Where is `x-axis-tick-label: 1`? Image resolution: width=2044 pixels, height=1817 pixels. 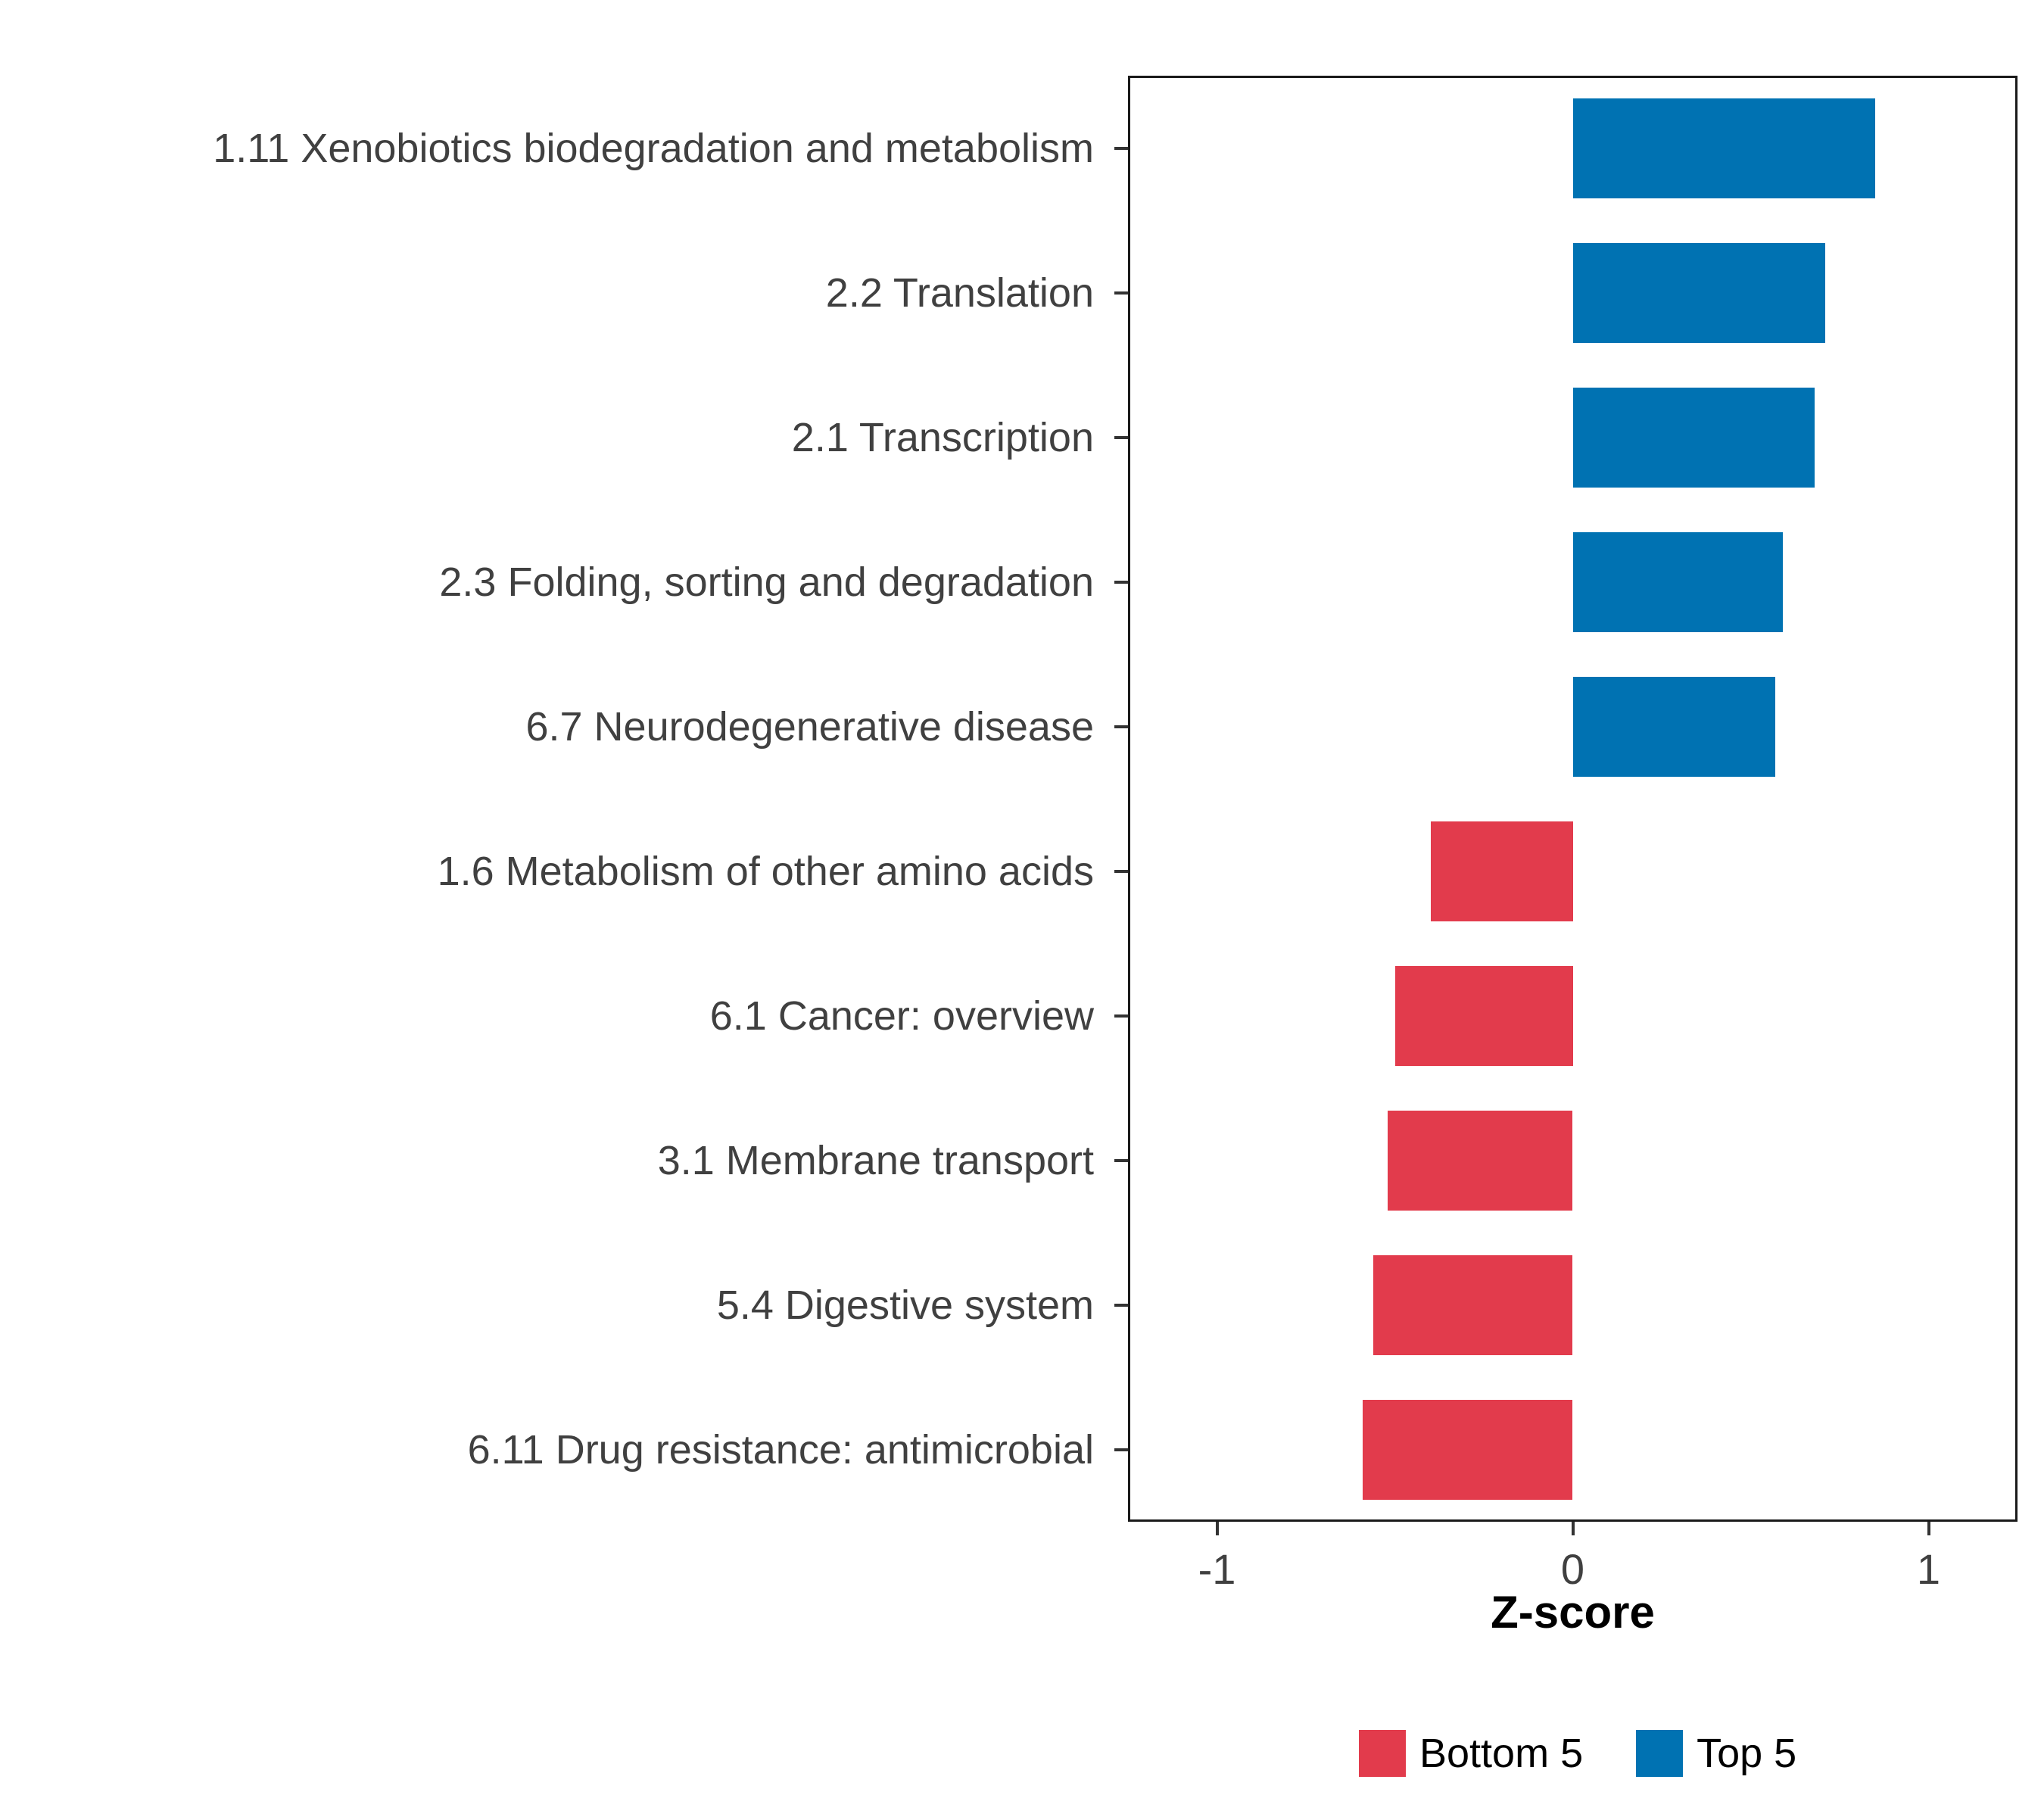 x-axis-tick-label: 1 is located at coordinates (1929, 1569).